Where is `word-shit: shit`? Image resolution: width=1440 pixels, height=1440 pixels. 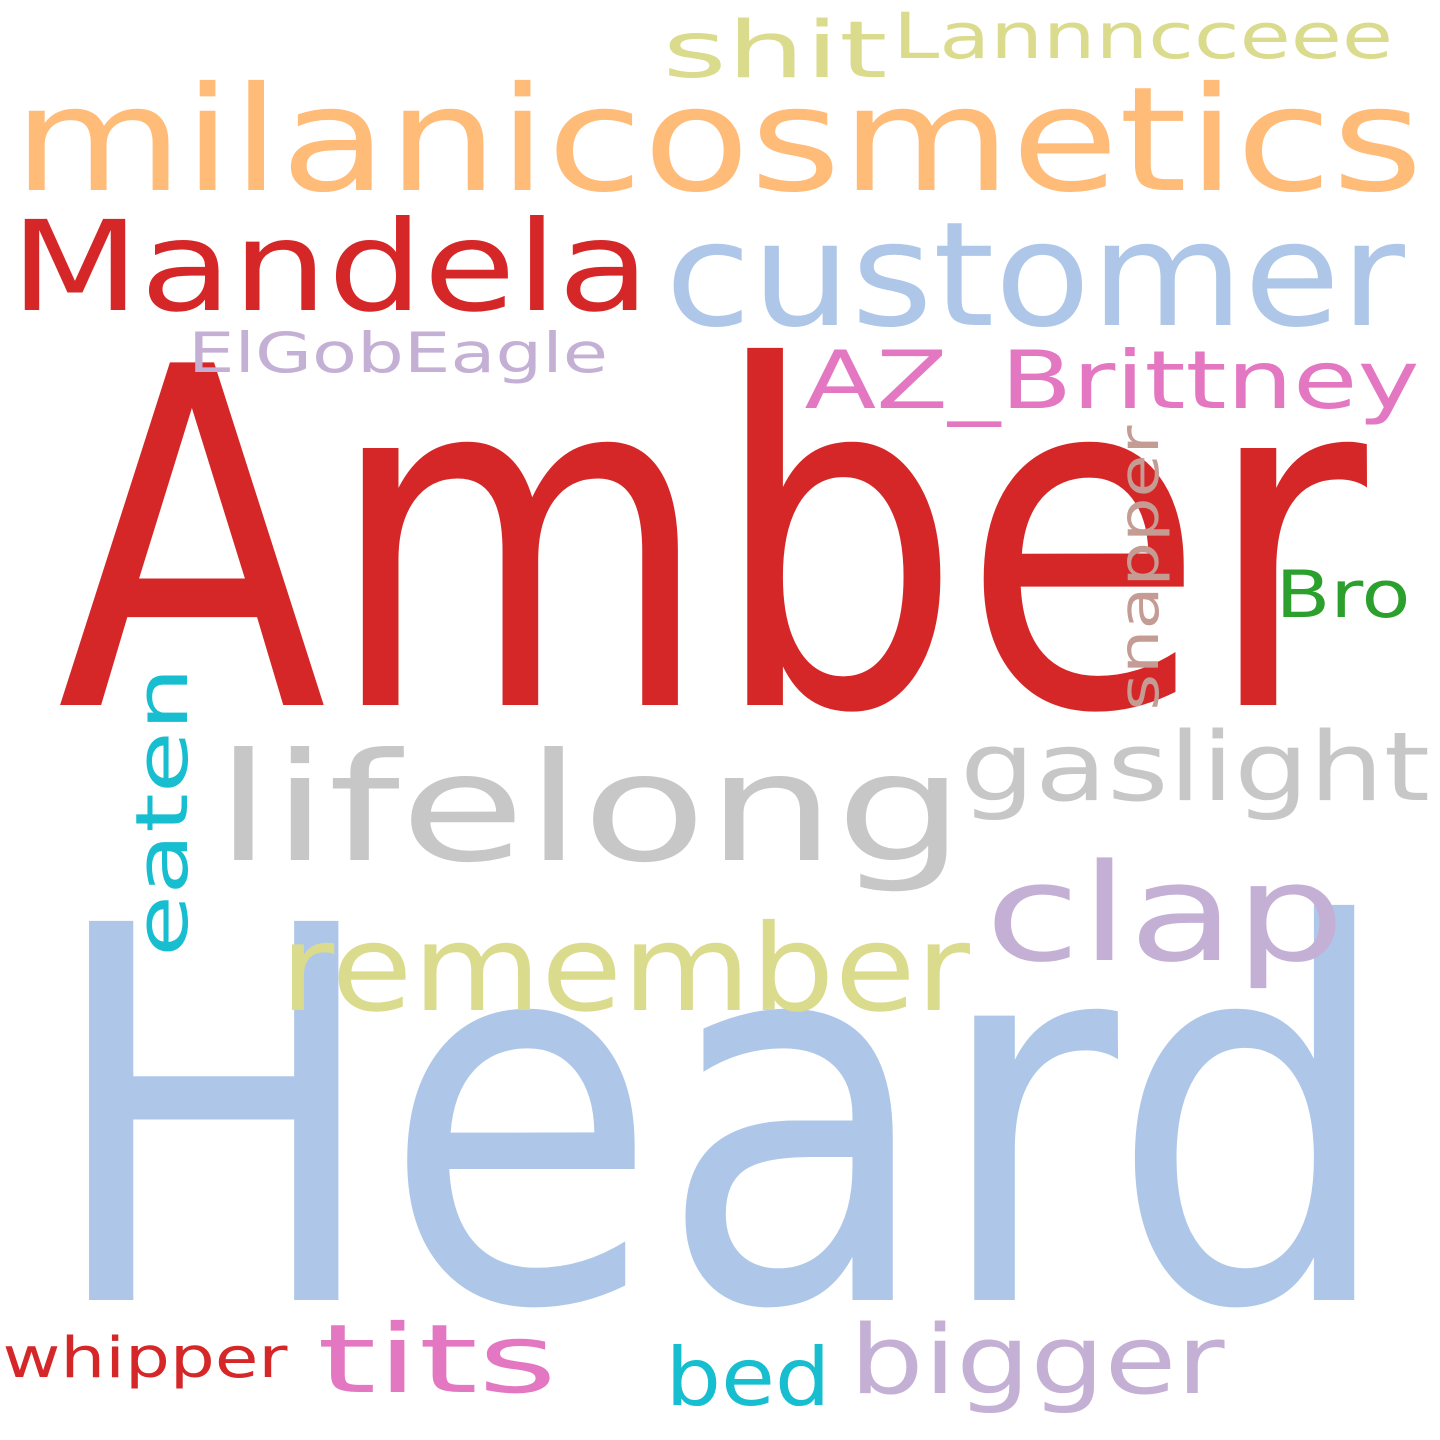
word-shit: shit is located at coordinates (775, 51).